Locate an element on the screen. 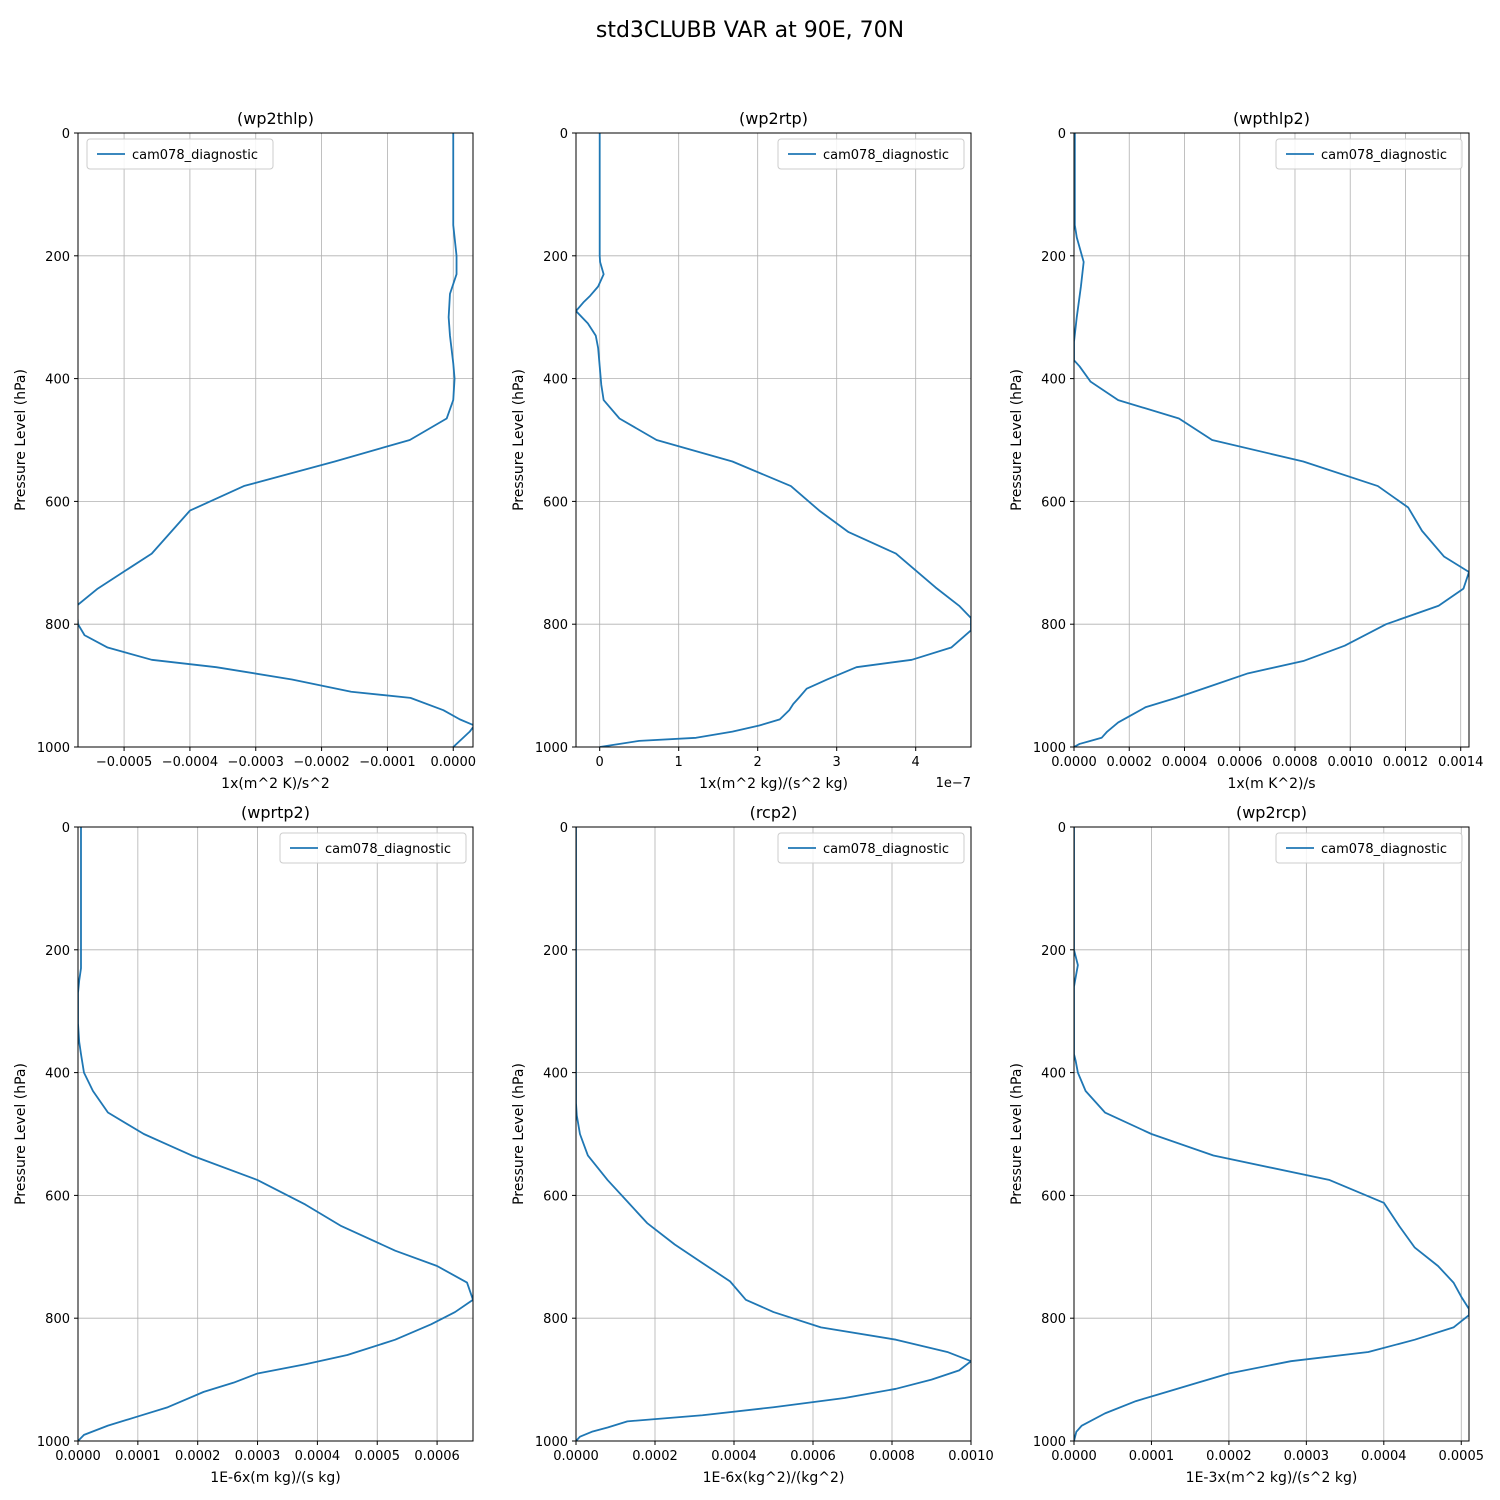  x-tick-label: 2 is located at coordinates (758, 762).